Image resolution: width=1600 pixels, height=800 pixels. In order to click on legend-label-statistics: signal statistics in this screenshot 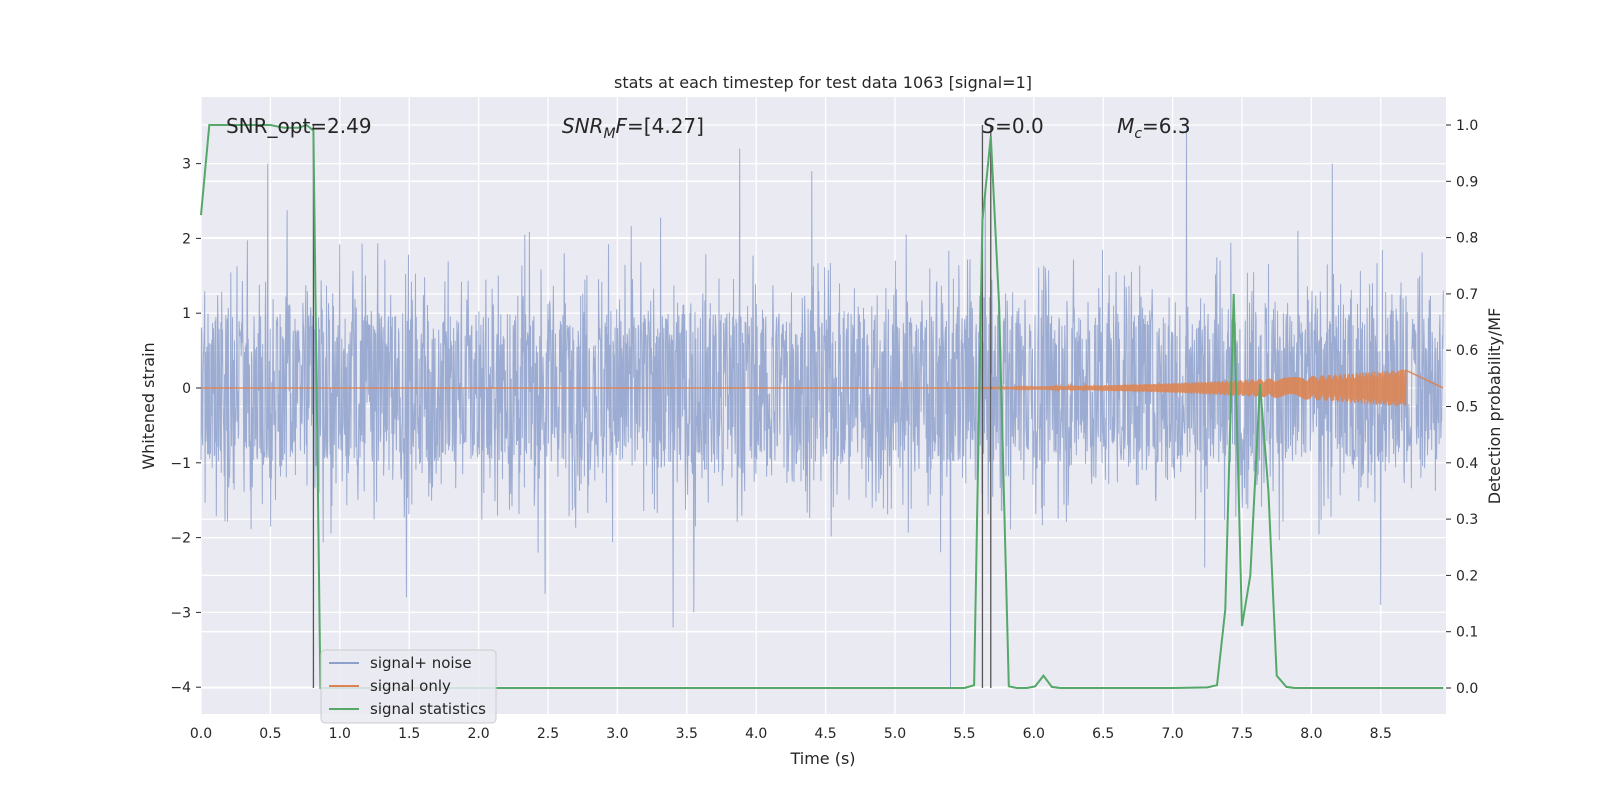, I will do `click(428, 709)`.